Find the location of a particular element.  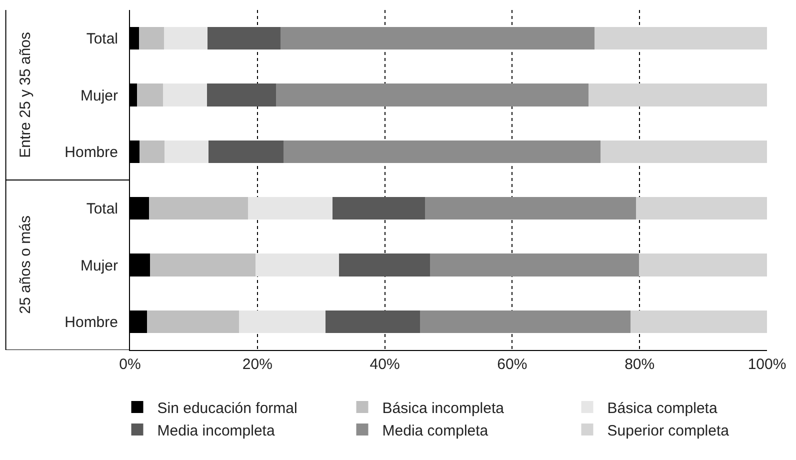

legend-label: Media incompleta is located at coordinates (216, 431).